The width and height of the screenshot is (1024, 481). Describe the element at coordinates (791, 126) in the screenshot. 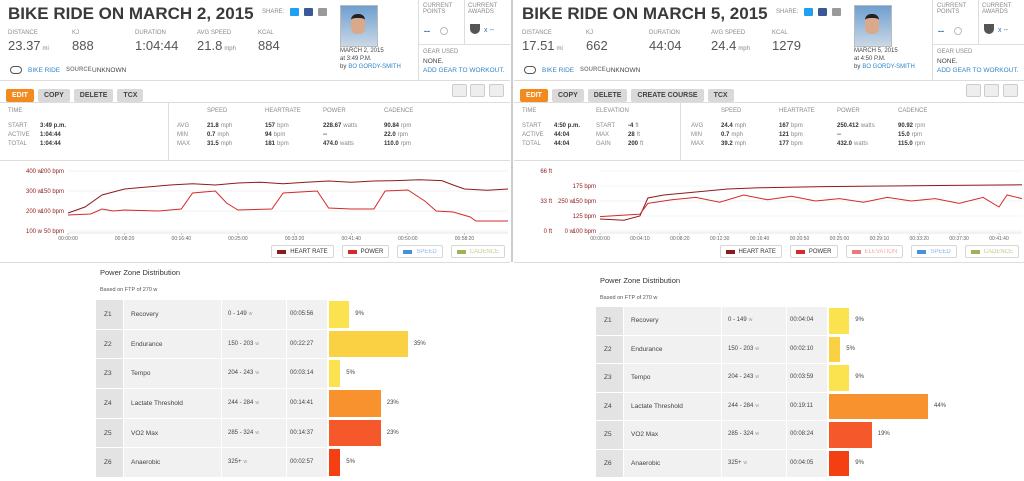

I see `metric-value: 167 bpm` at that location.